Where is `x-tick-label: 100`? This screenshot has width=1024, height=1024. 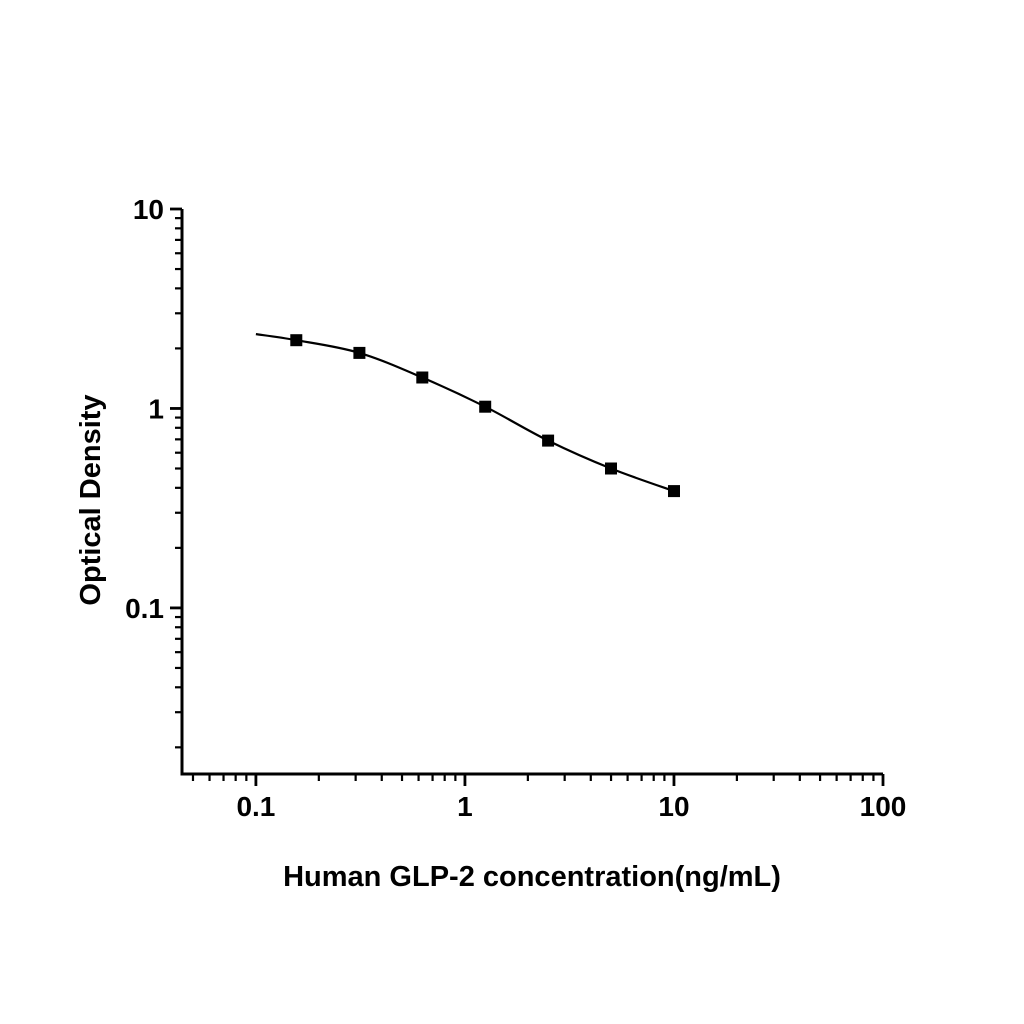
x-tick-label: 100 is located at coordinates (883, 806).